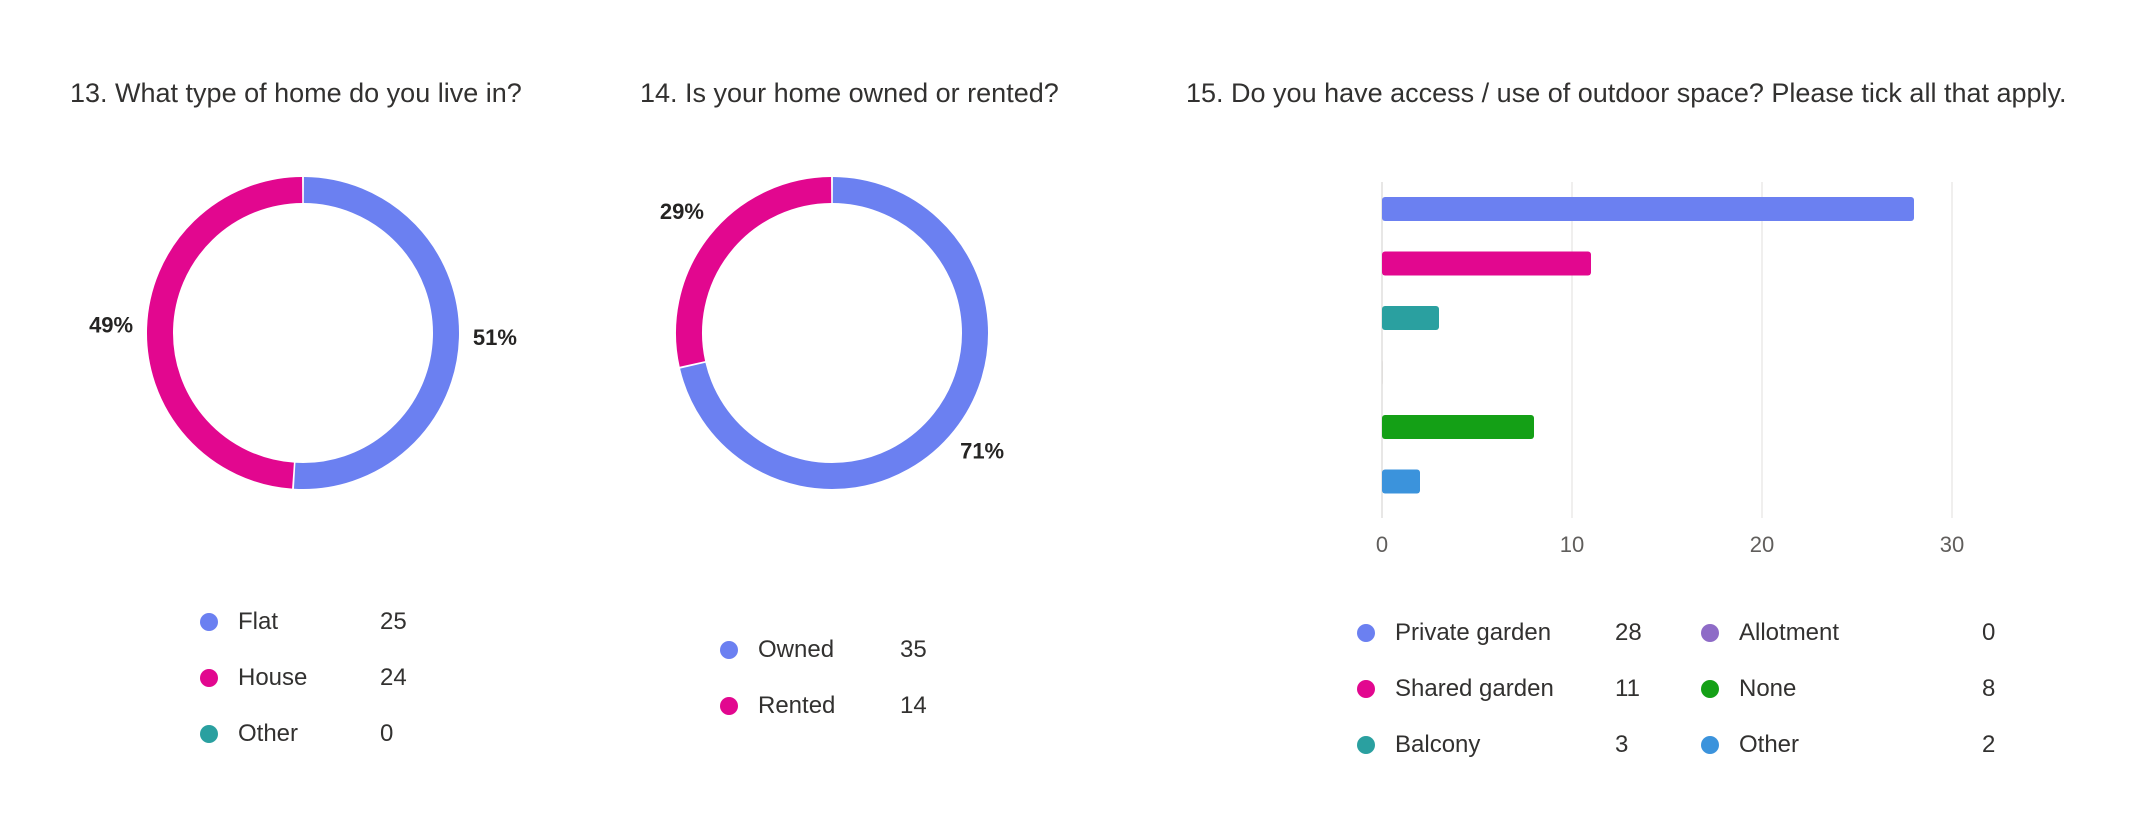 This screenshot has width=2153, height=813. I want to click on chart-title-ownership: 14. Is your home owned or rented?, so click(849, 93).